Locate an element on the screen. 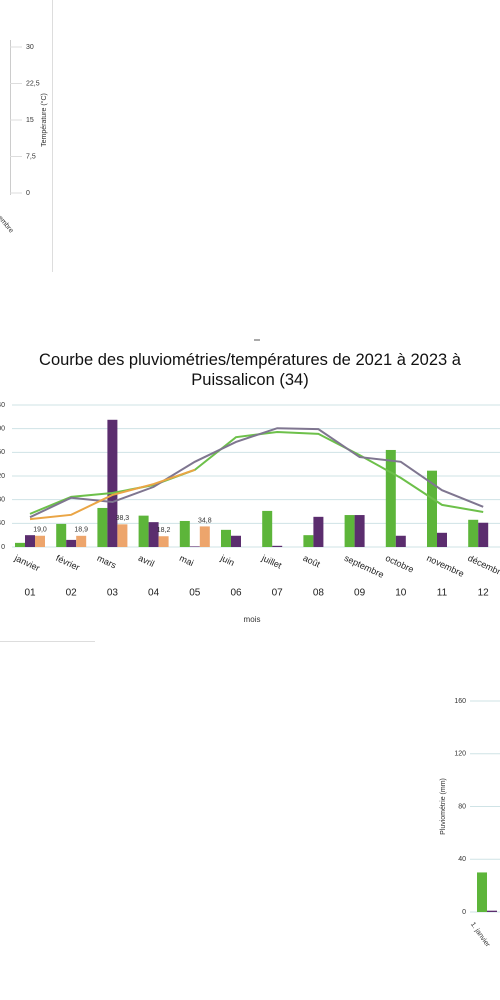 Image resolution: width=500 pixels, height=1000 pixels. x-tick-number: 08 is located at coordinates (319, 593).